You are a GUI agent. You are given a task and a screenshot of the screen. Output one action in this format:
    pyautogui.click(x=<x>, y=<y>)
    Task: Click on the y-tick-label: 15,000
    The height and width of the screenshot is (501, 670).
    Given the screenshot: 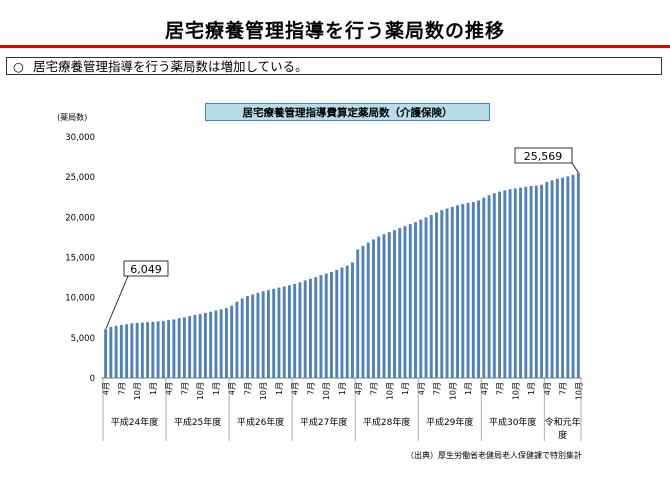 What is the action you would take?
    pyautogui.click(x=80, y=259)
    